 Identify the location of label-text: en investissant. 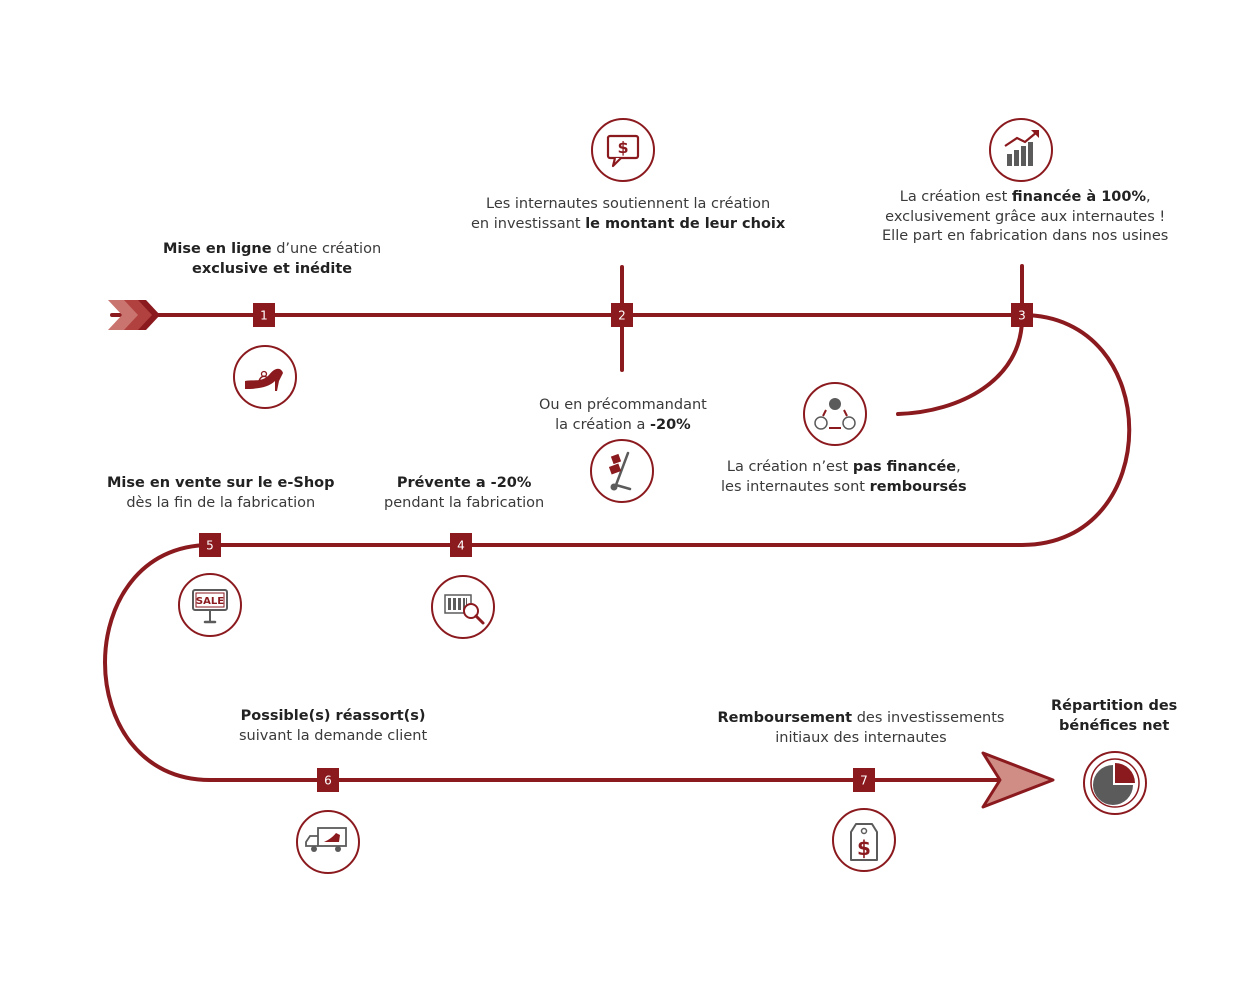
(528, 223).